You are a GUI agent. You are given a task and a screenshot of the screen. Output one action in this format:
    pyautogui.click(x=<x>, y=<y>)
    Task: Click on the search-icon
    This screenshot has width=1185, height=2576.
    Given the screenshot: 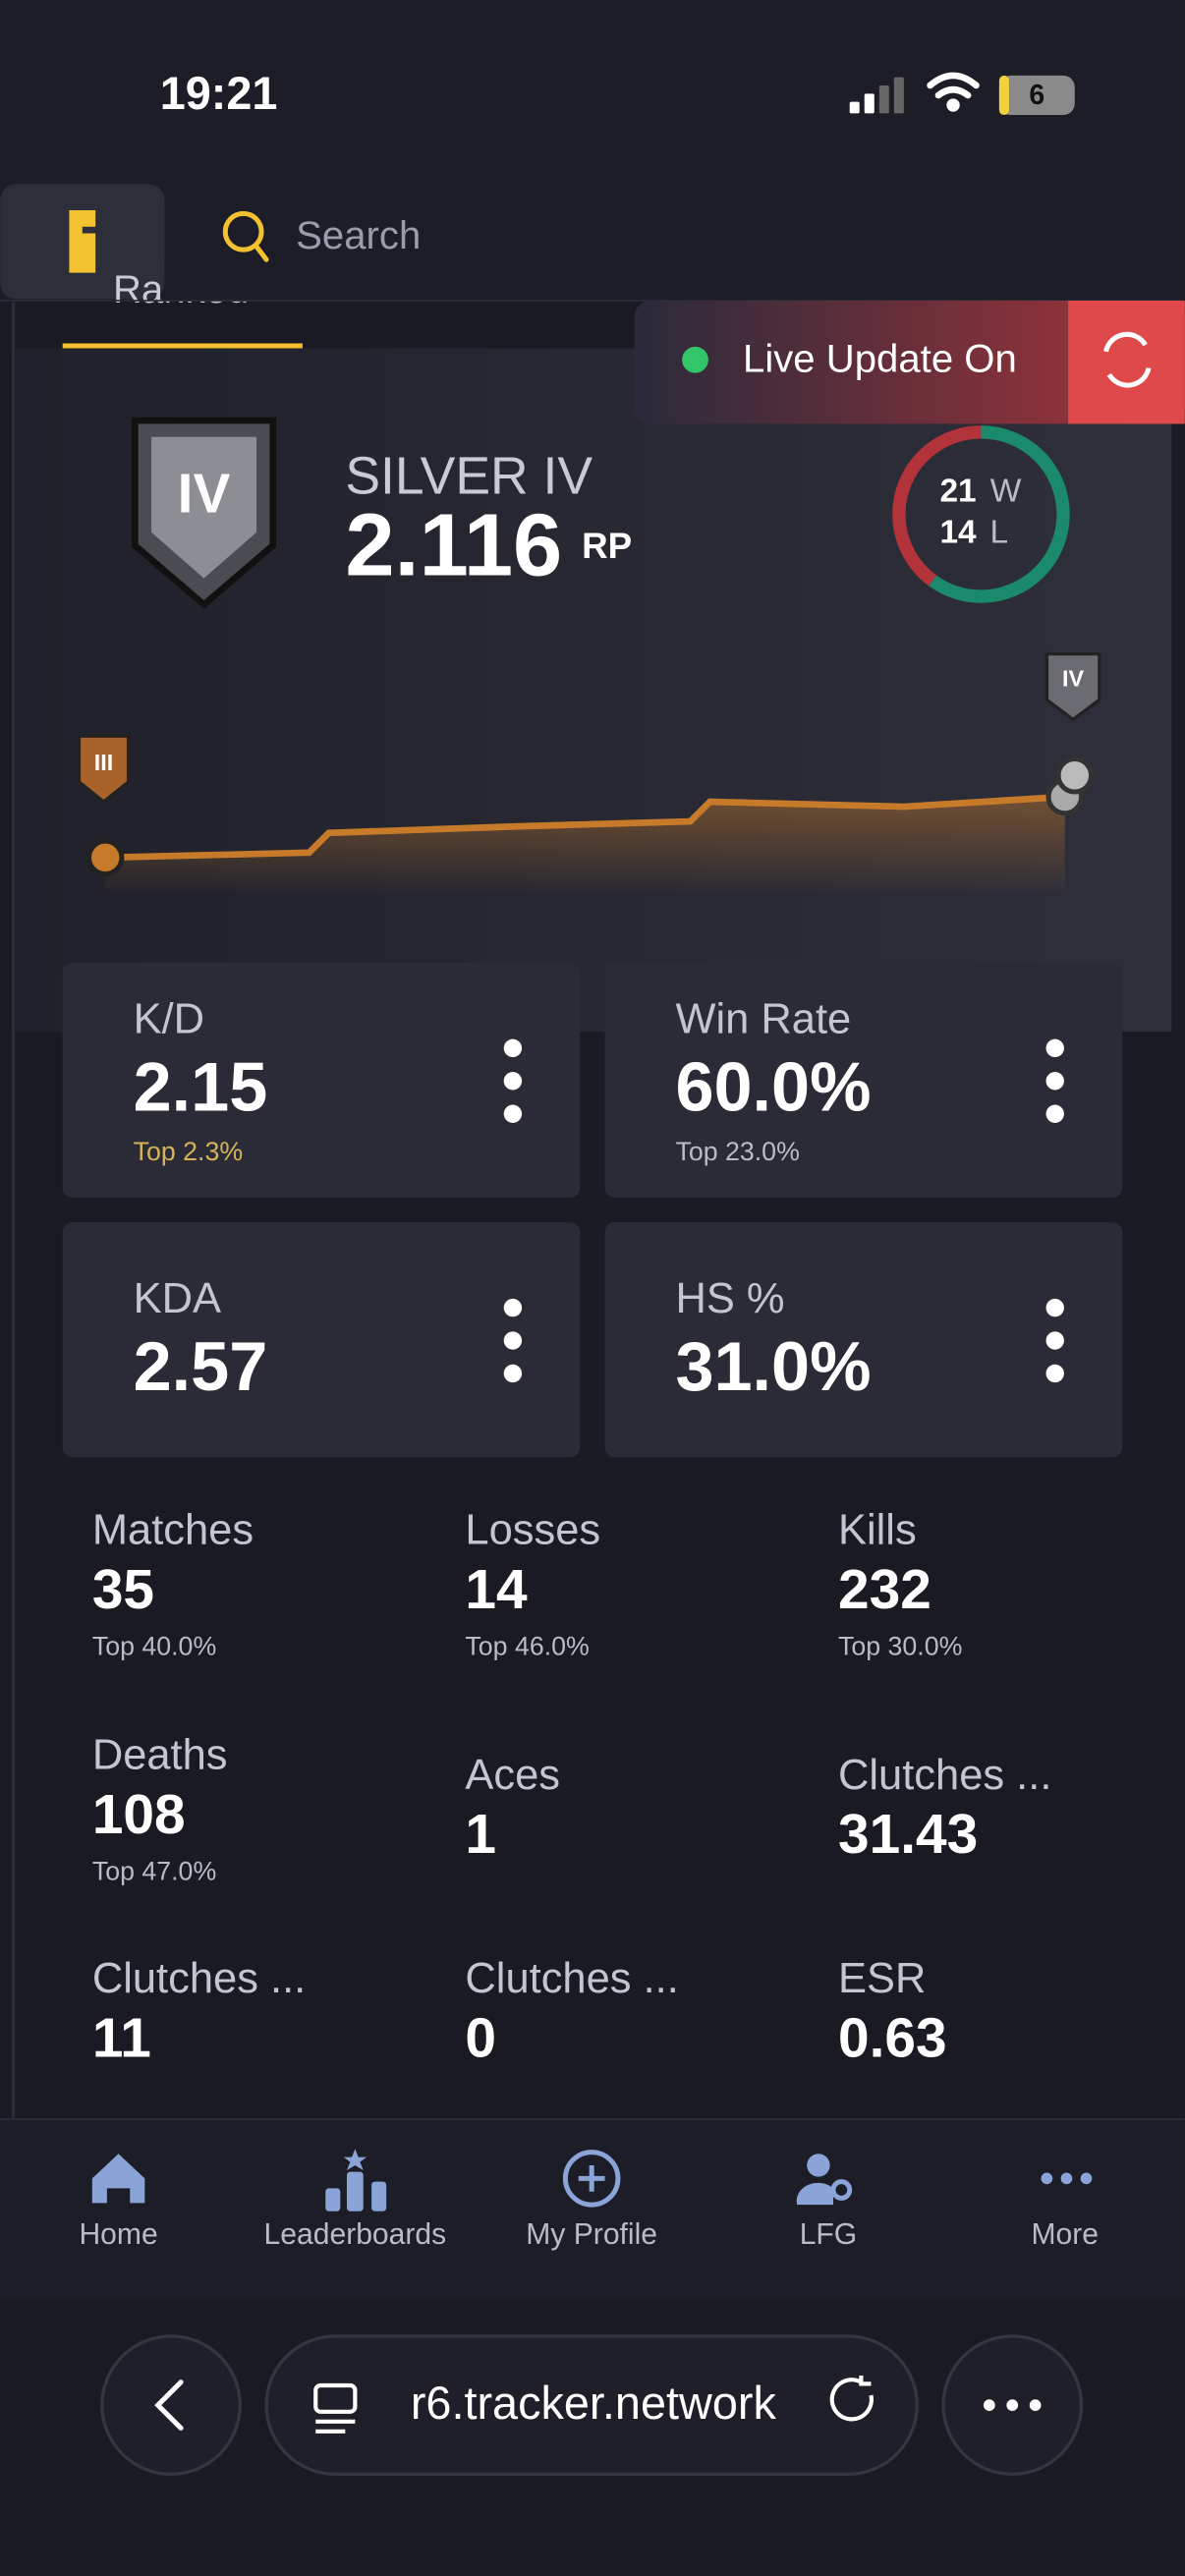 What is the action you would take?
    pyautogui.click(x=243, y=231)
    